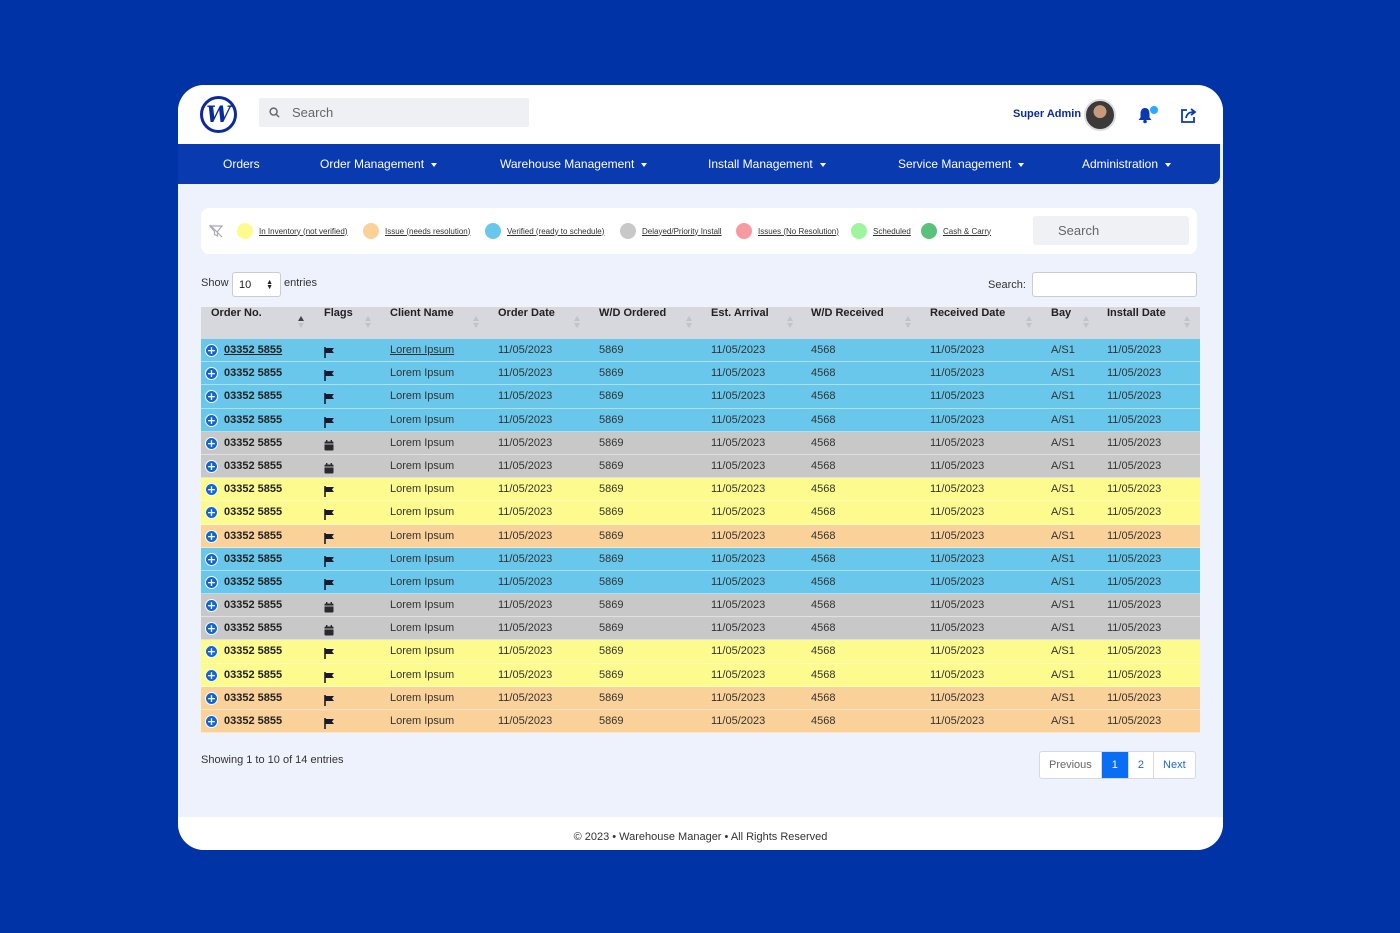 The height and width of the screenshot is (933, 1400). I want to click on cell-bay: A/S1, so click(1063, 442).